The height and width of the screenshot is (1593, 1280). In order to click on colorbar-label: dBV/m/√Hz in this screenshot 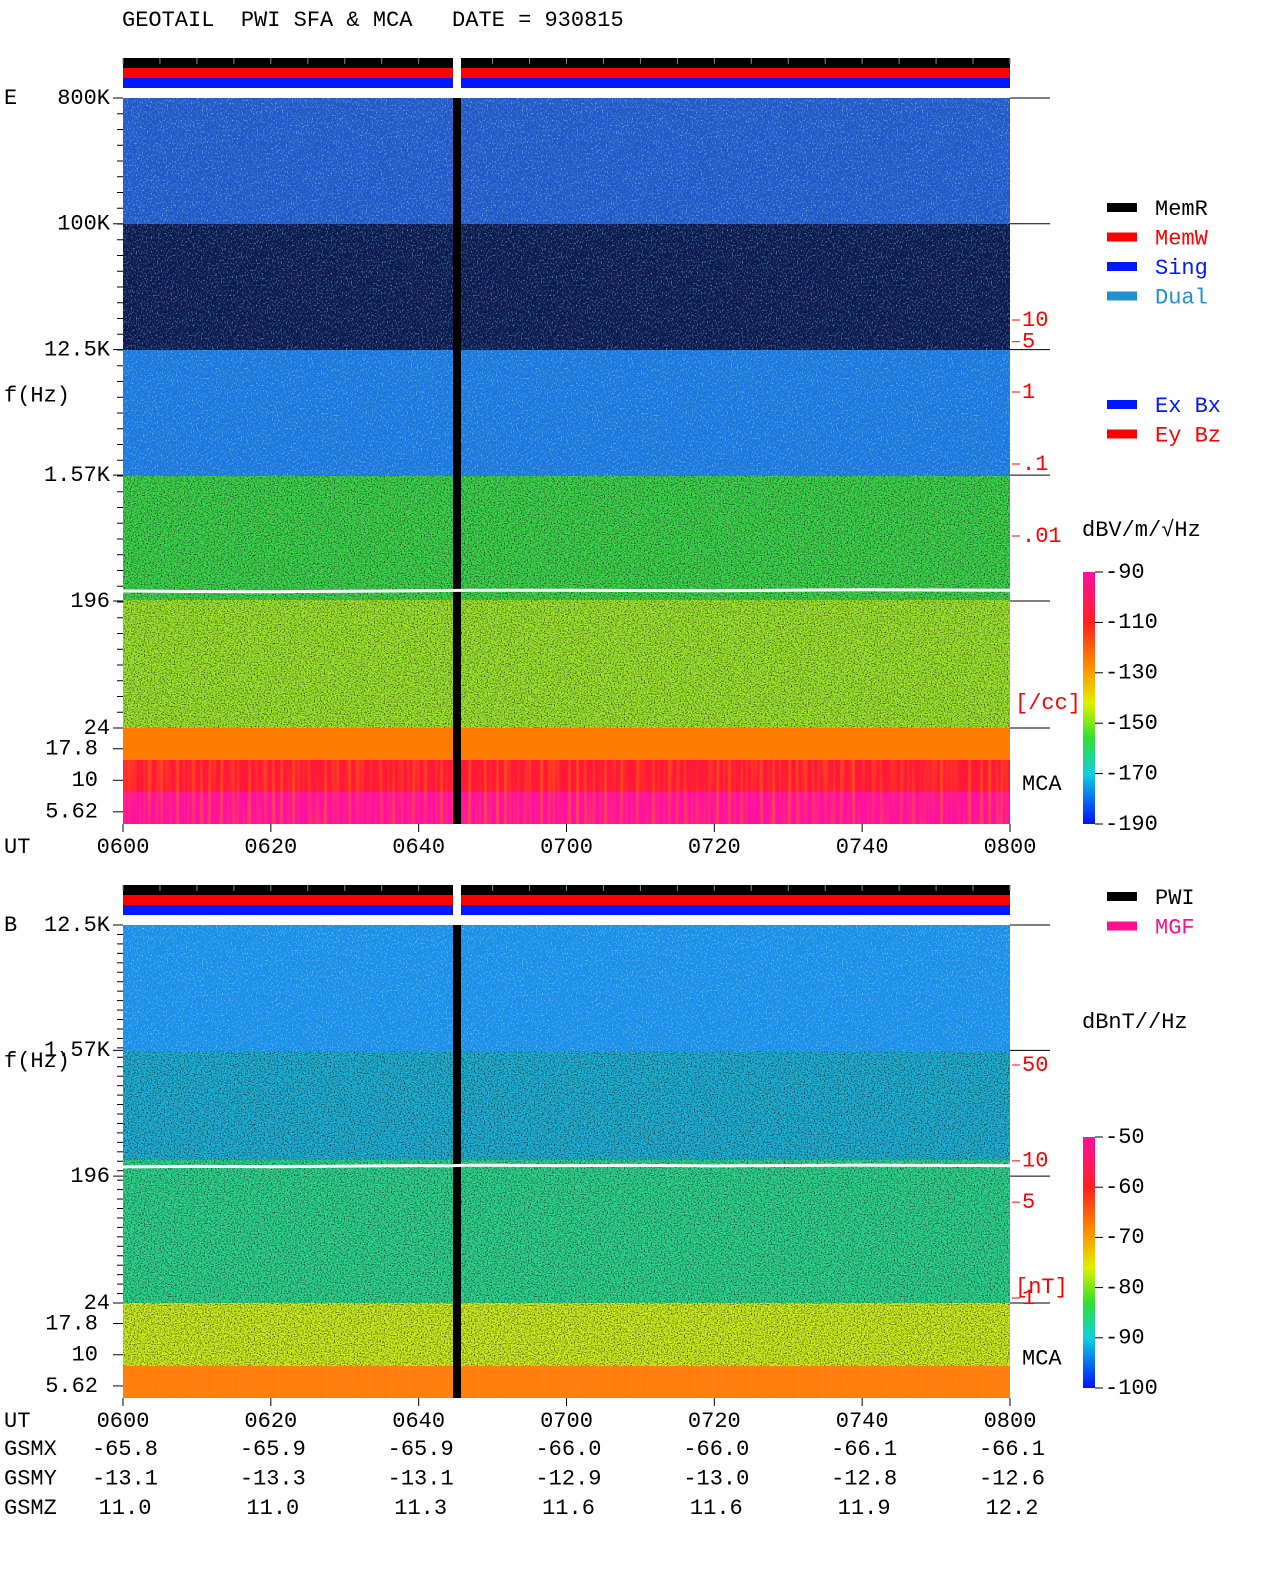, I will do `click(1141, 530)`.